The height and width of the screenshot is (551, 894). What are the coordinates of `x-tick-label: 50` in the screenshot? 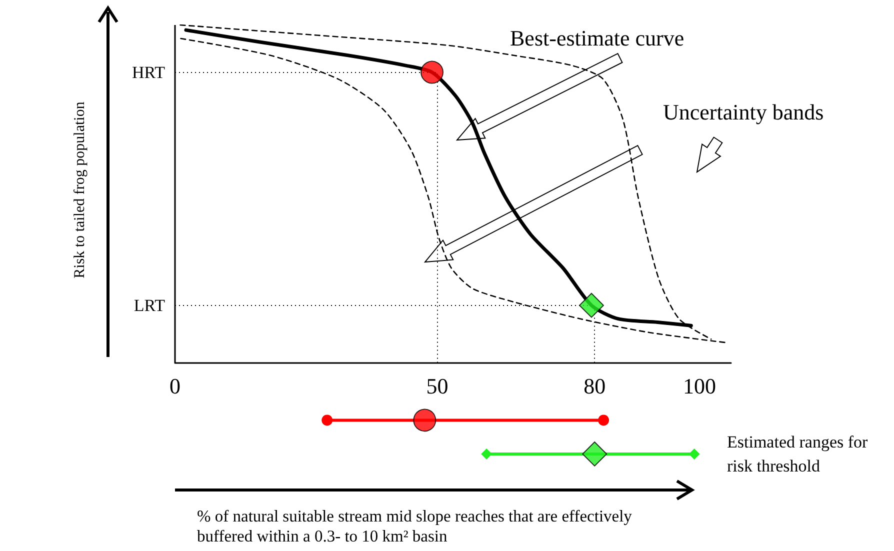 It's located at (437, 385).